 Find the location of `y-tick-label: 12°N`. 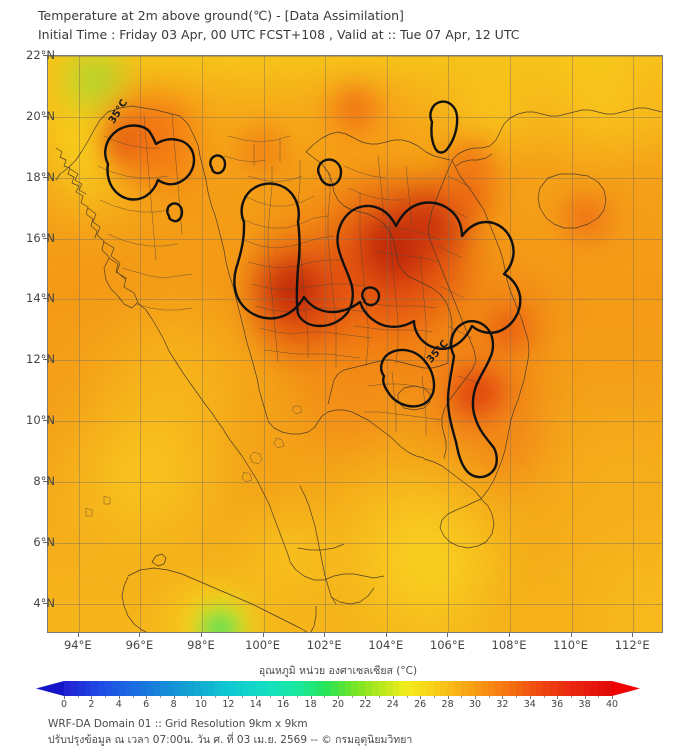

y-tick-label: 12°N is located at coordinates (40, 359).